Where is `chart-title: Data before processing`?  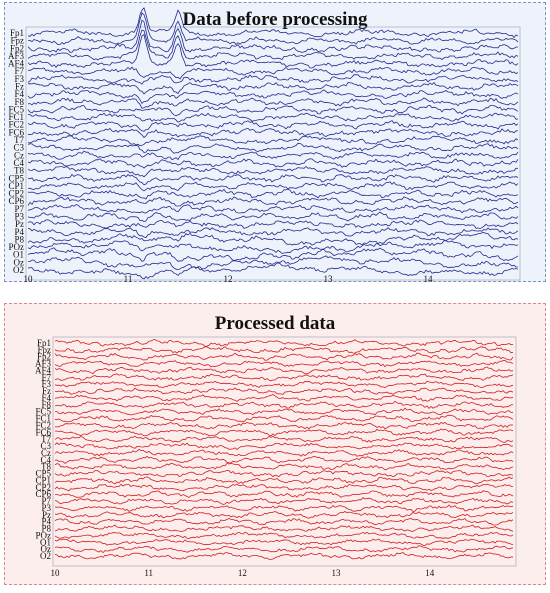 chart-title: Data before processing is located at coordinates (275, 19).